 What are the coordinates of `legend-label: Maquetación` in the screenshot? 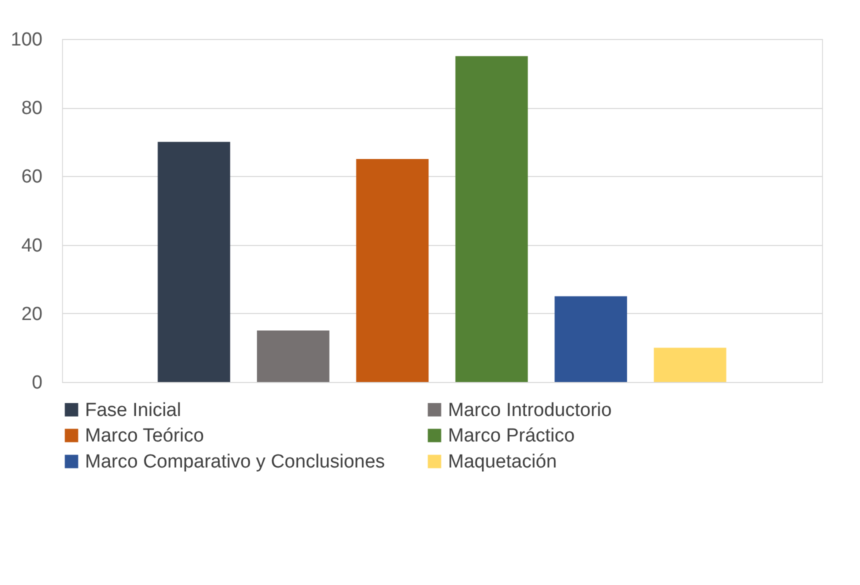 It's located at (502, 462).